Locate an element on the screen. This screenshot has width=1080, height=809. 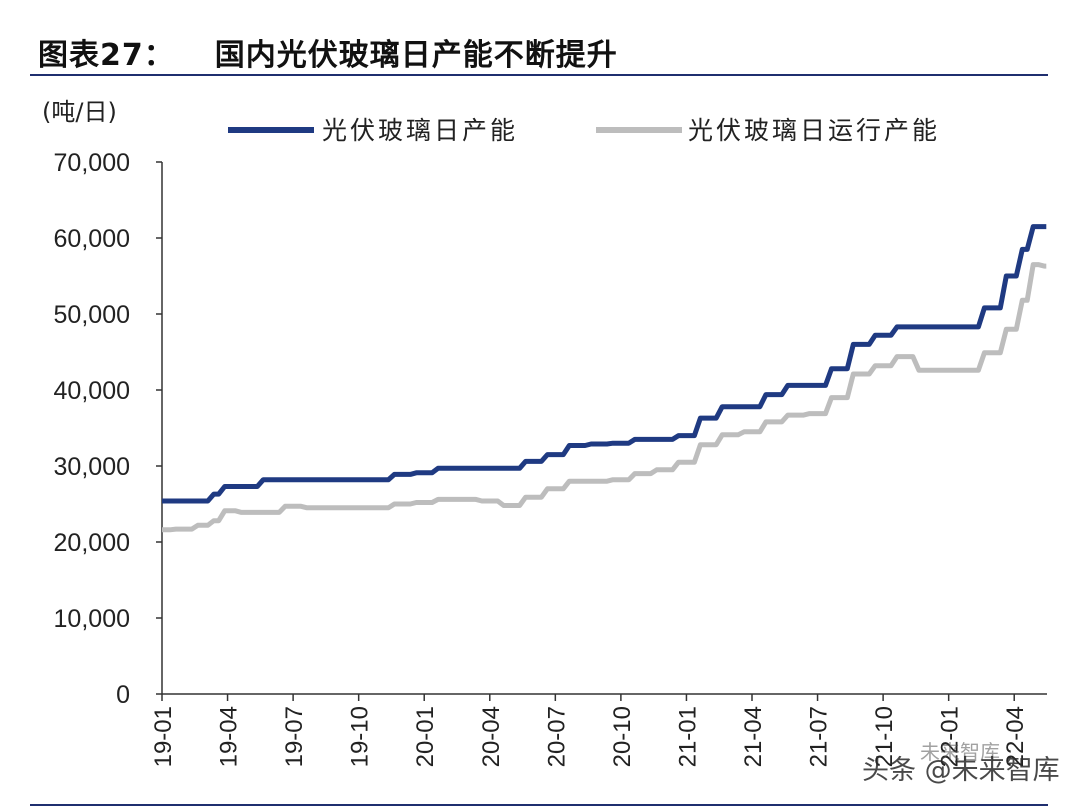
x-tick-label: 20-01 is located at coordinates (425, 736).